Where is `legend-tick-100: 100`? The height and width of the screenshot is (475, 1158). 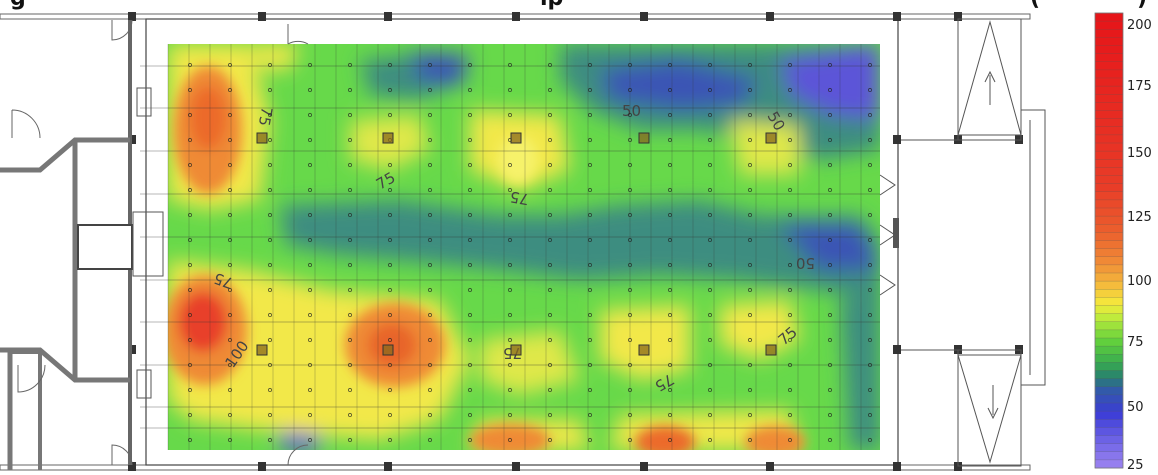
legend-tick-100: 100 is located at coordinates (1139, 281).